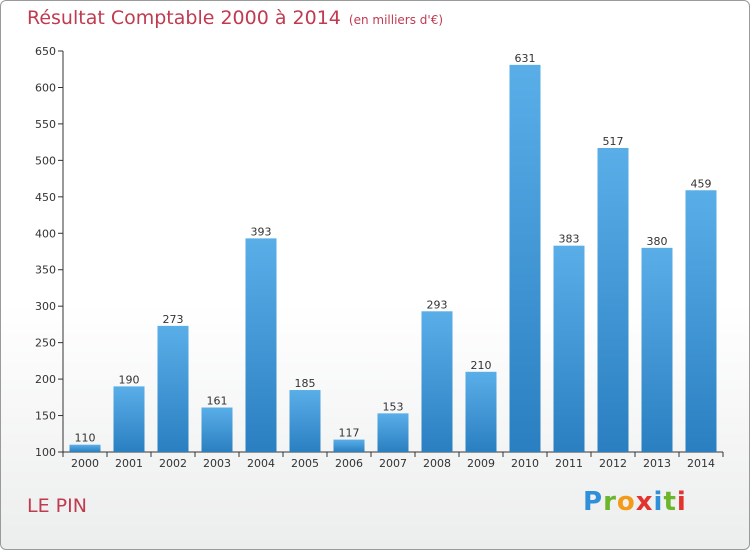 The height and width of the screenshot is (550, 750). Describe the element at coordinates (349, 445) in the screenshot. I see `bar-2006` at that location.